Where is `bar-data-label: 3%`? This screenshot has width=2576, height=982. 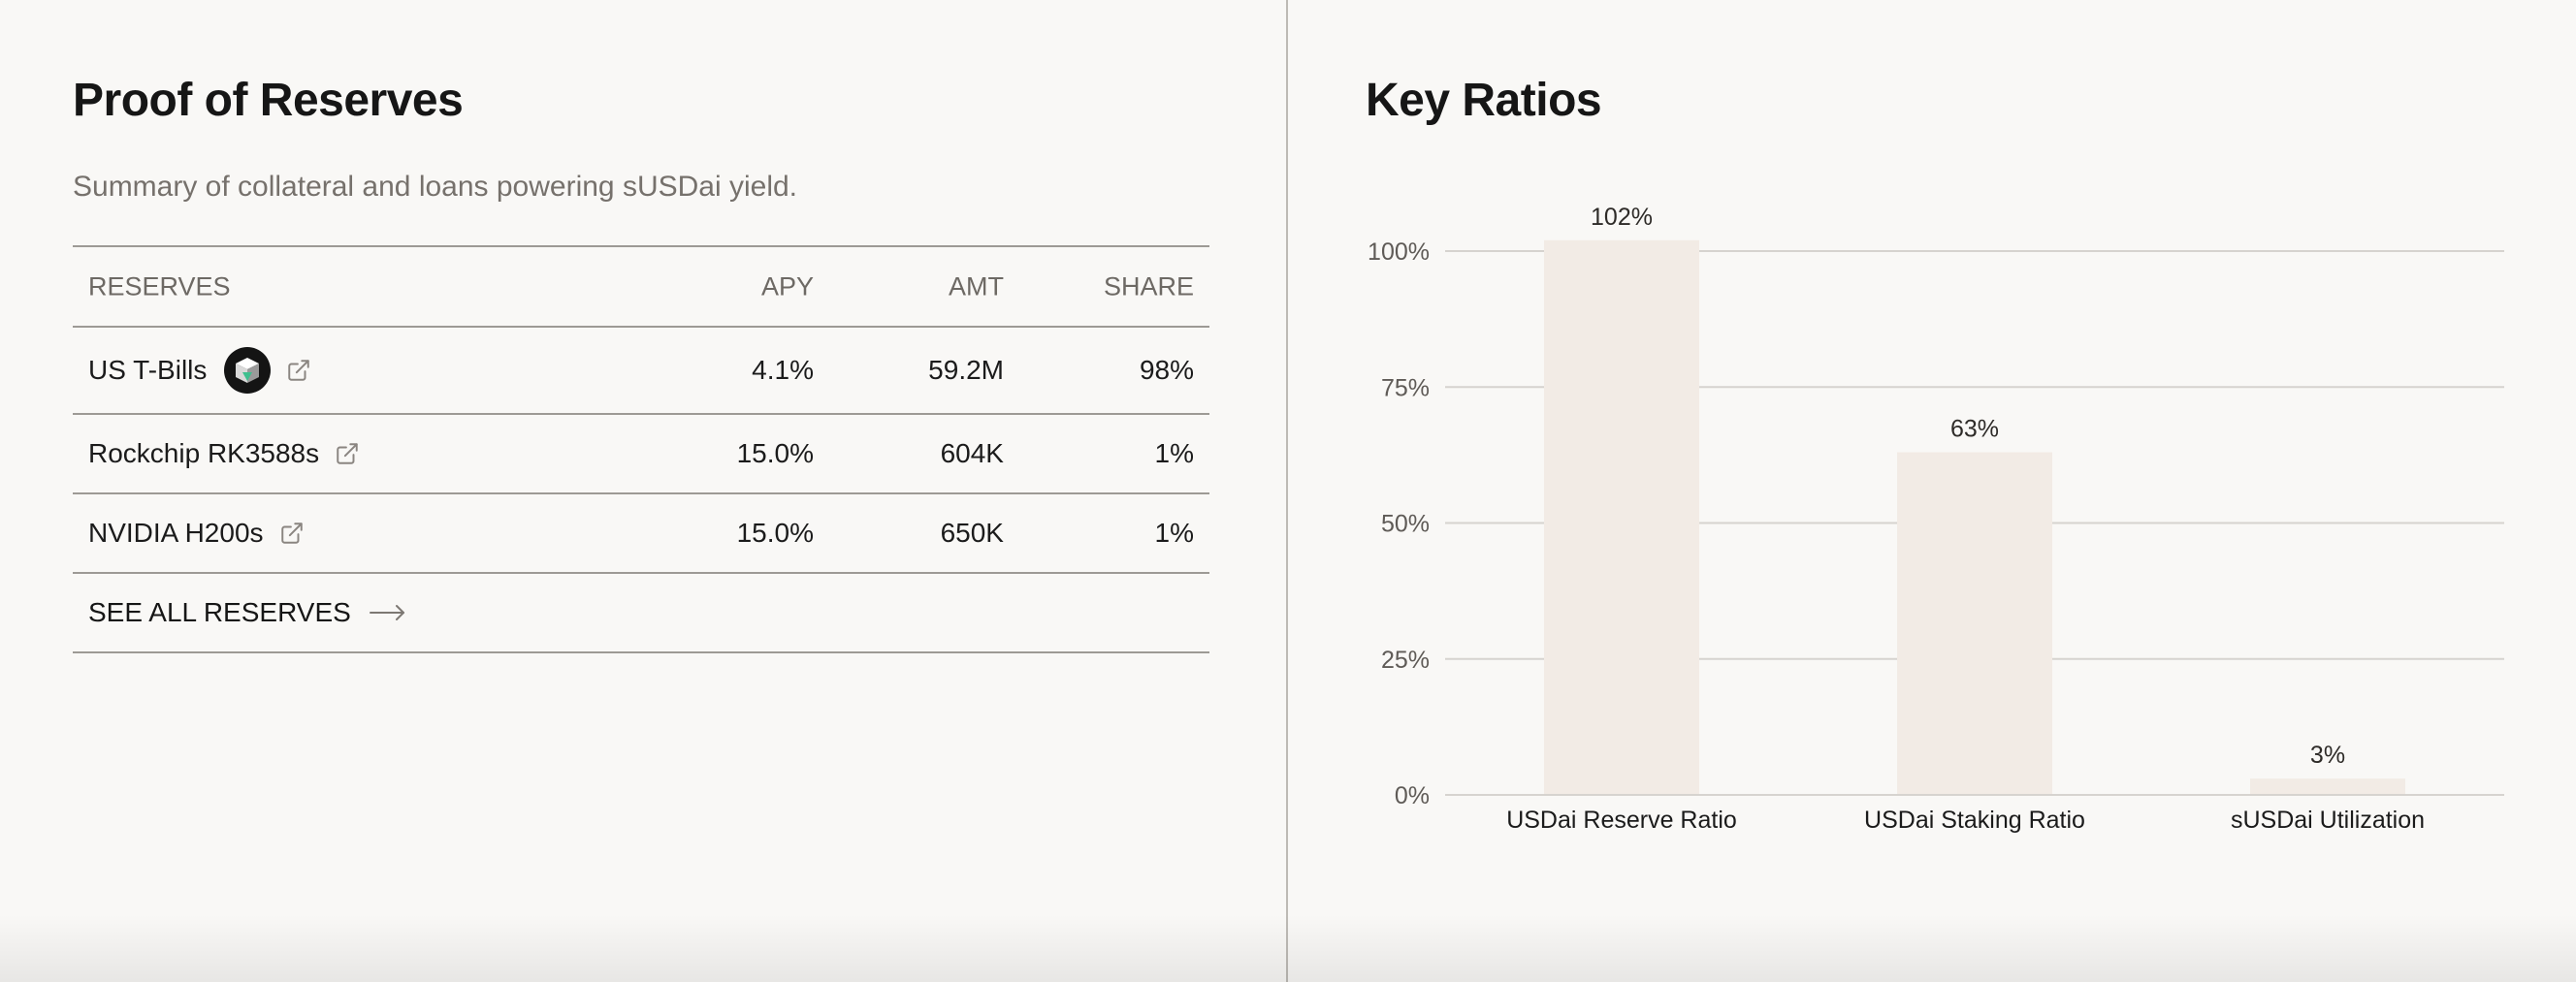
bar-data-label: 3% is located at coordinates (2327, 755).